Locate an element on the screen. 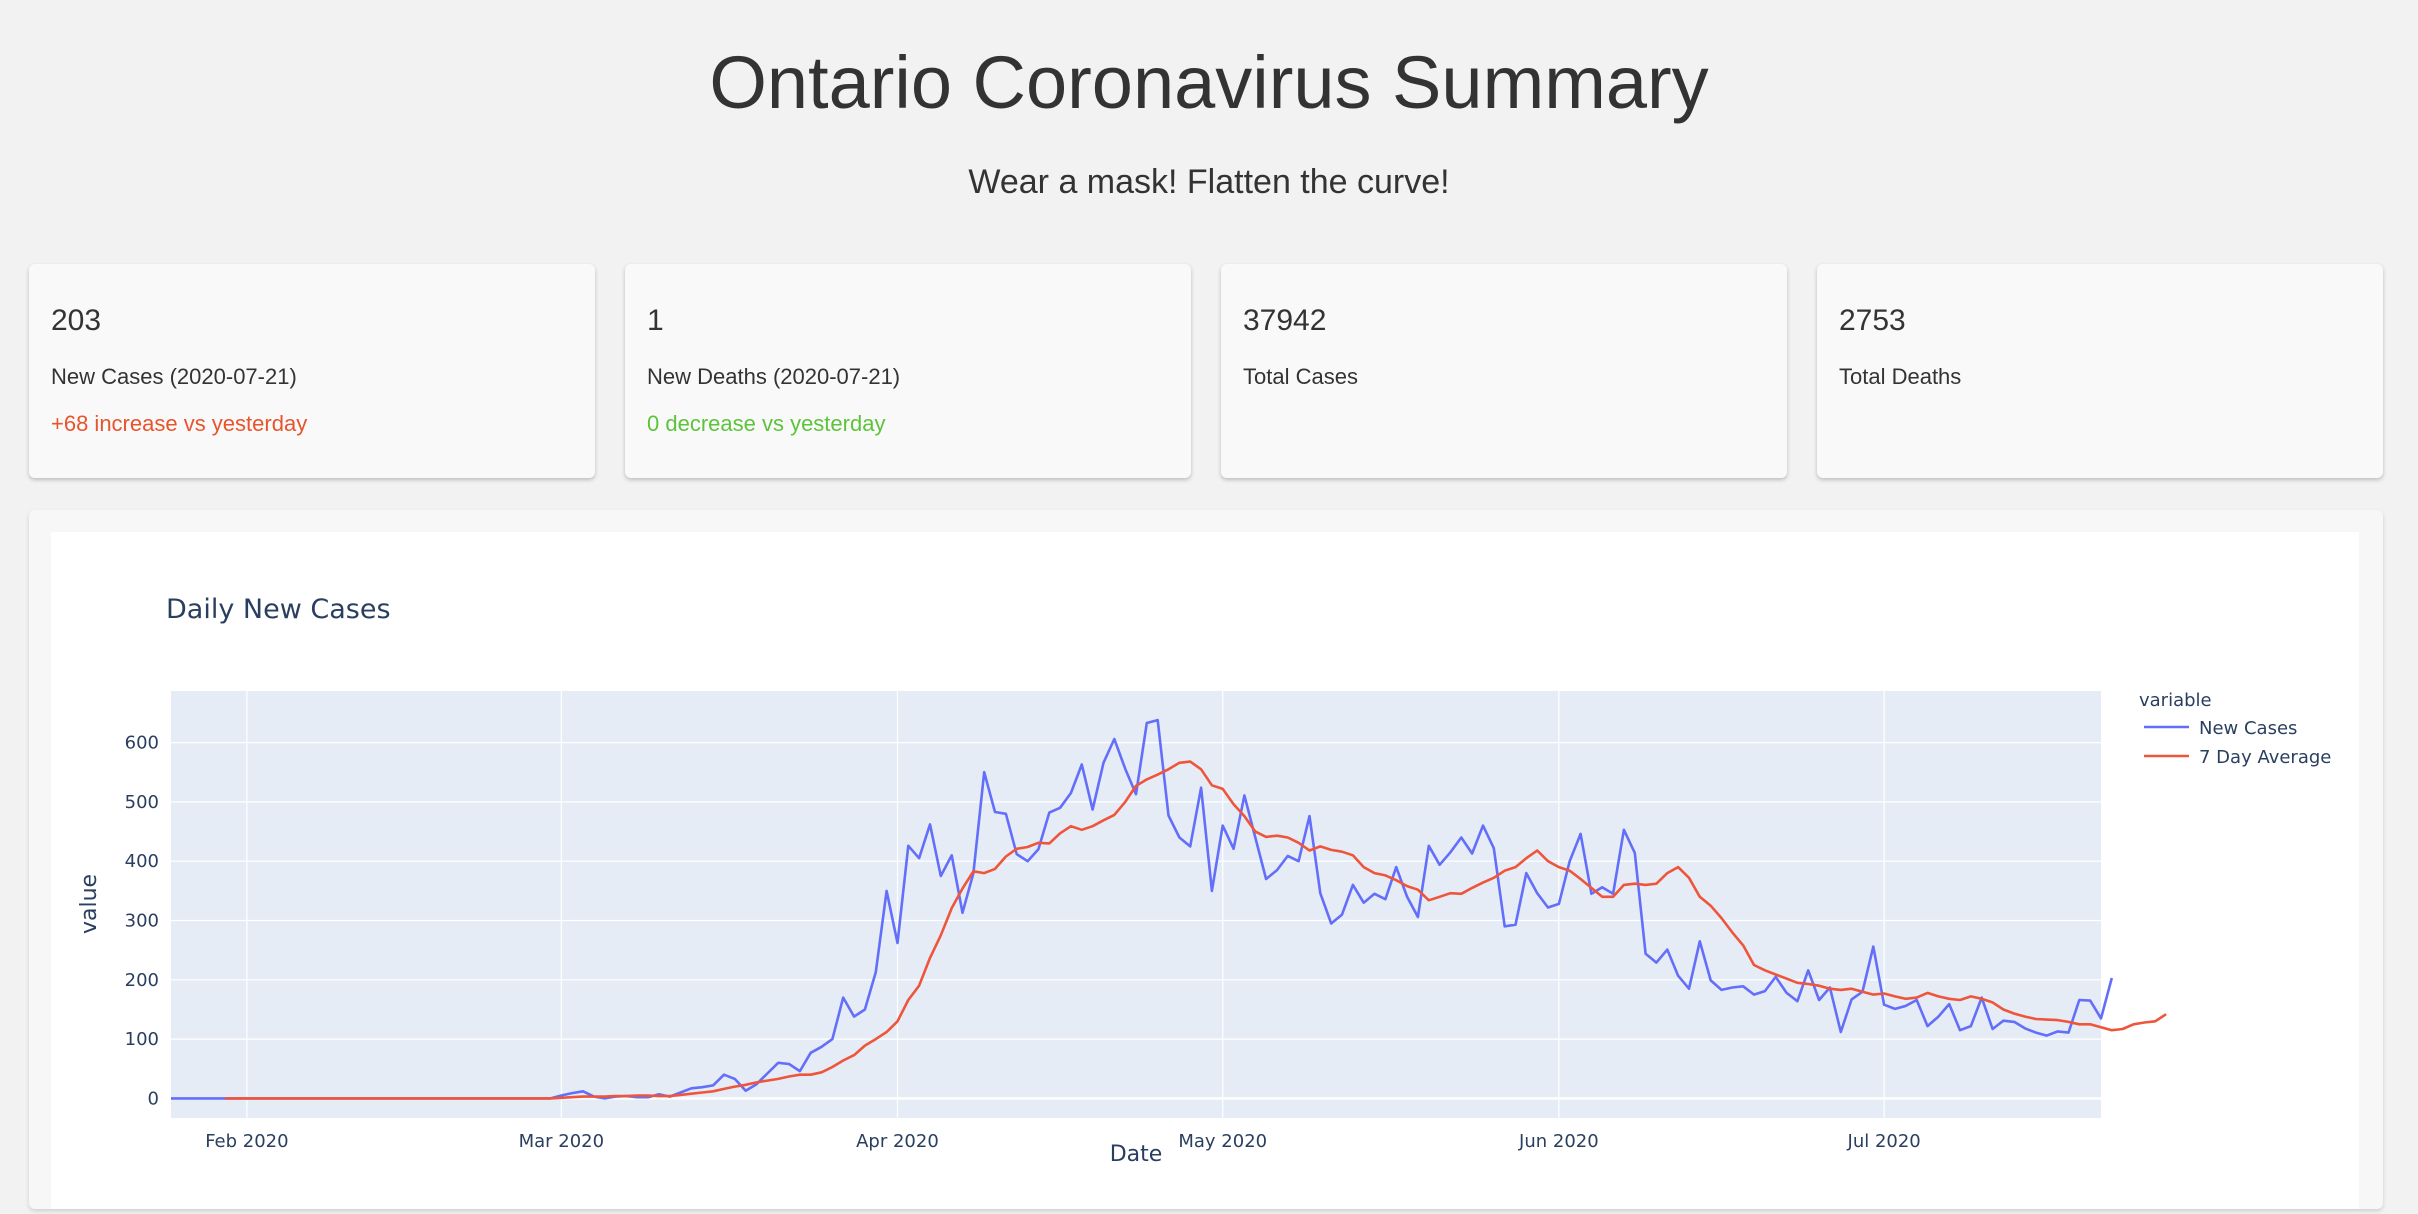  y-tick-label-200: 200 is located at coordinates (142, 980).